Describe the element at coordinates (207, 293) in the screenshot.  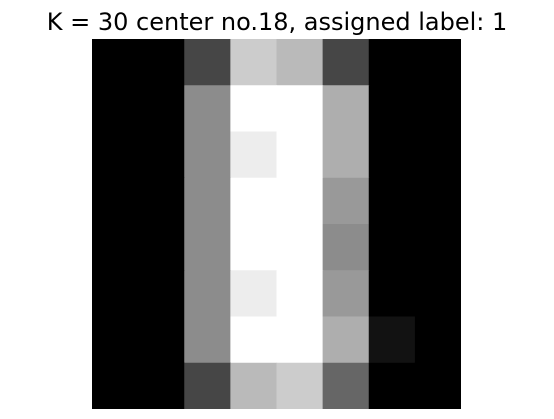
I see `heatmap-cell-r5-c2` at that location.